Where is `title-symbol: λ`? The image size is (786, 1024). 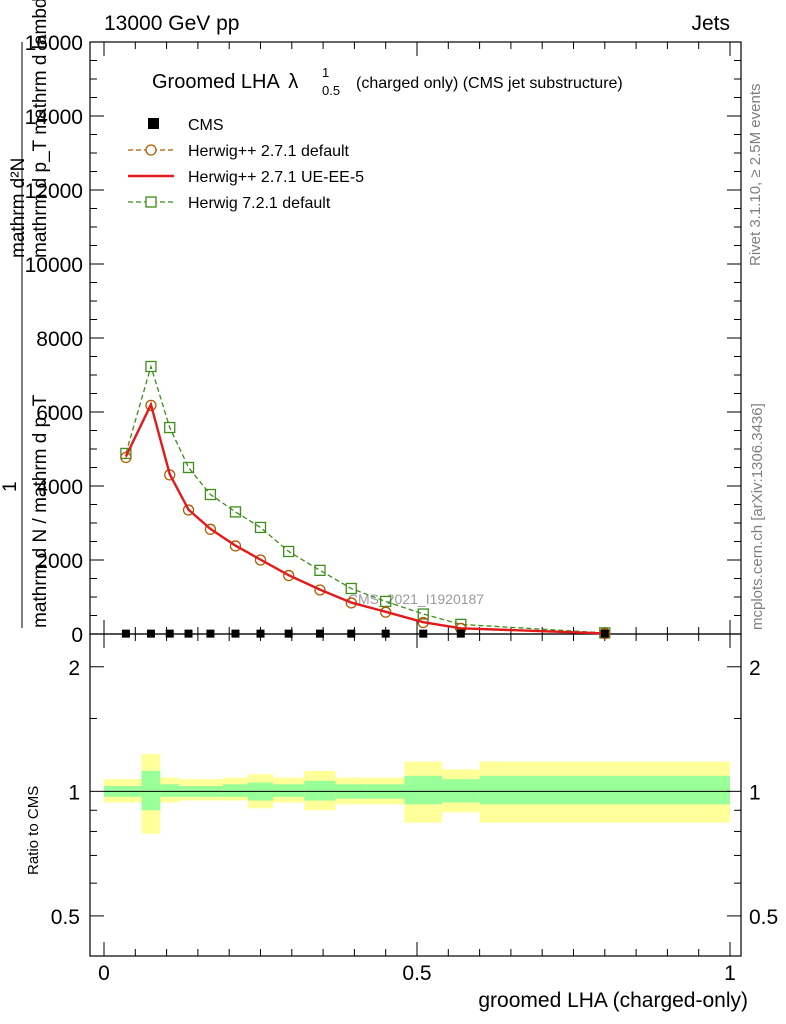 title-symbol: λ is located at coordinates (293, 82).